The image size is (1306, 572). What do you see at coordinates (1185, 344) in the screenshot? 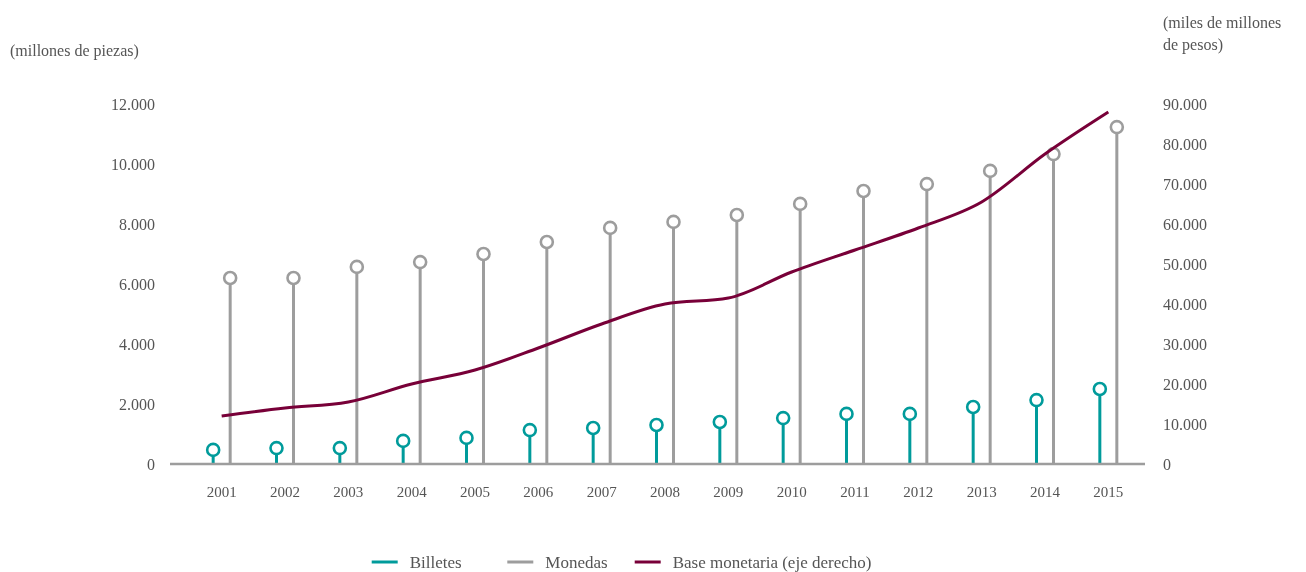
I see `y2-tick-label: 30.000` at bounding box center [1185, 344].